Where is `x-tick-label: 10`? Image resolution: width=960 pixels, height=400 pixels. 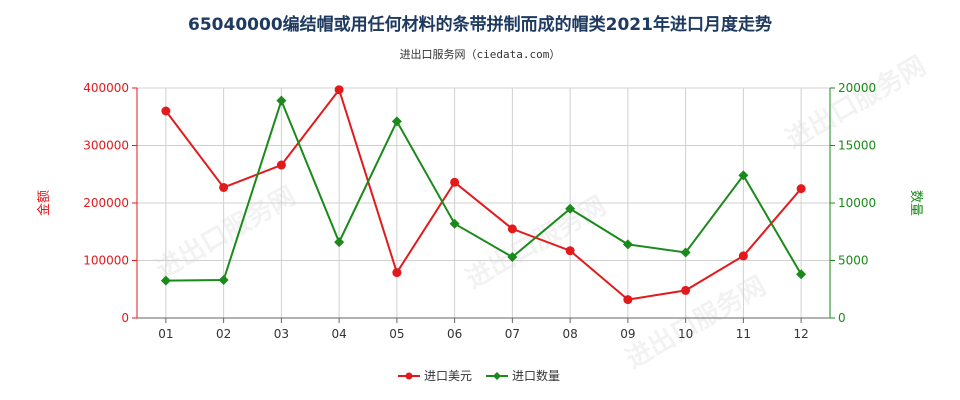 x-tick-label: 10 is located at coordinates (685, 334).